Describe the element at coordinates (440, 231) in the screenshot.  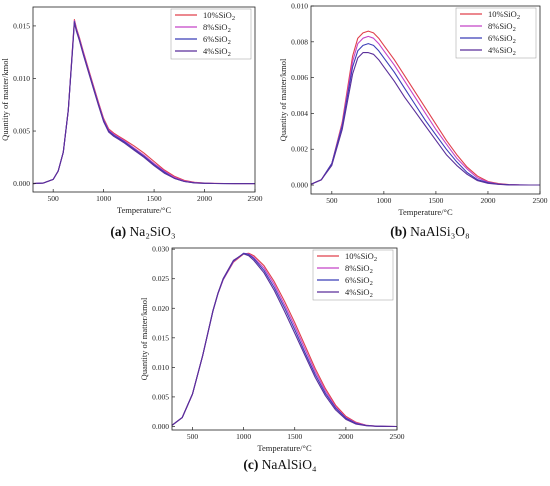
I see `caption-compound: NaAlSi₃O₈` at that location.